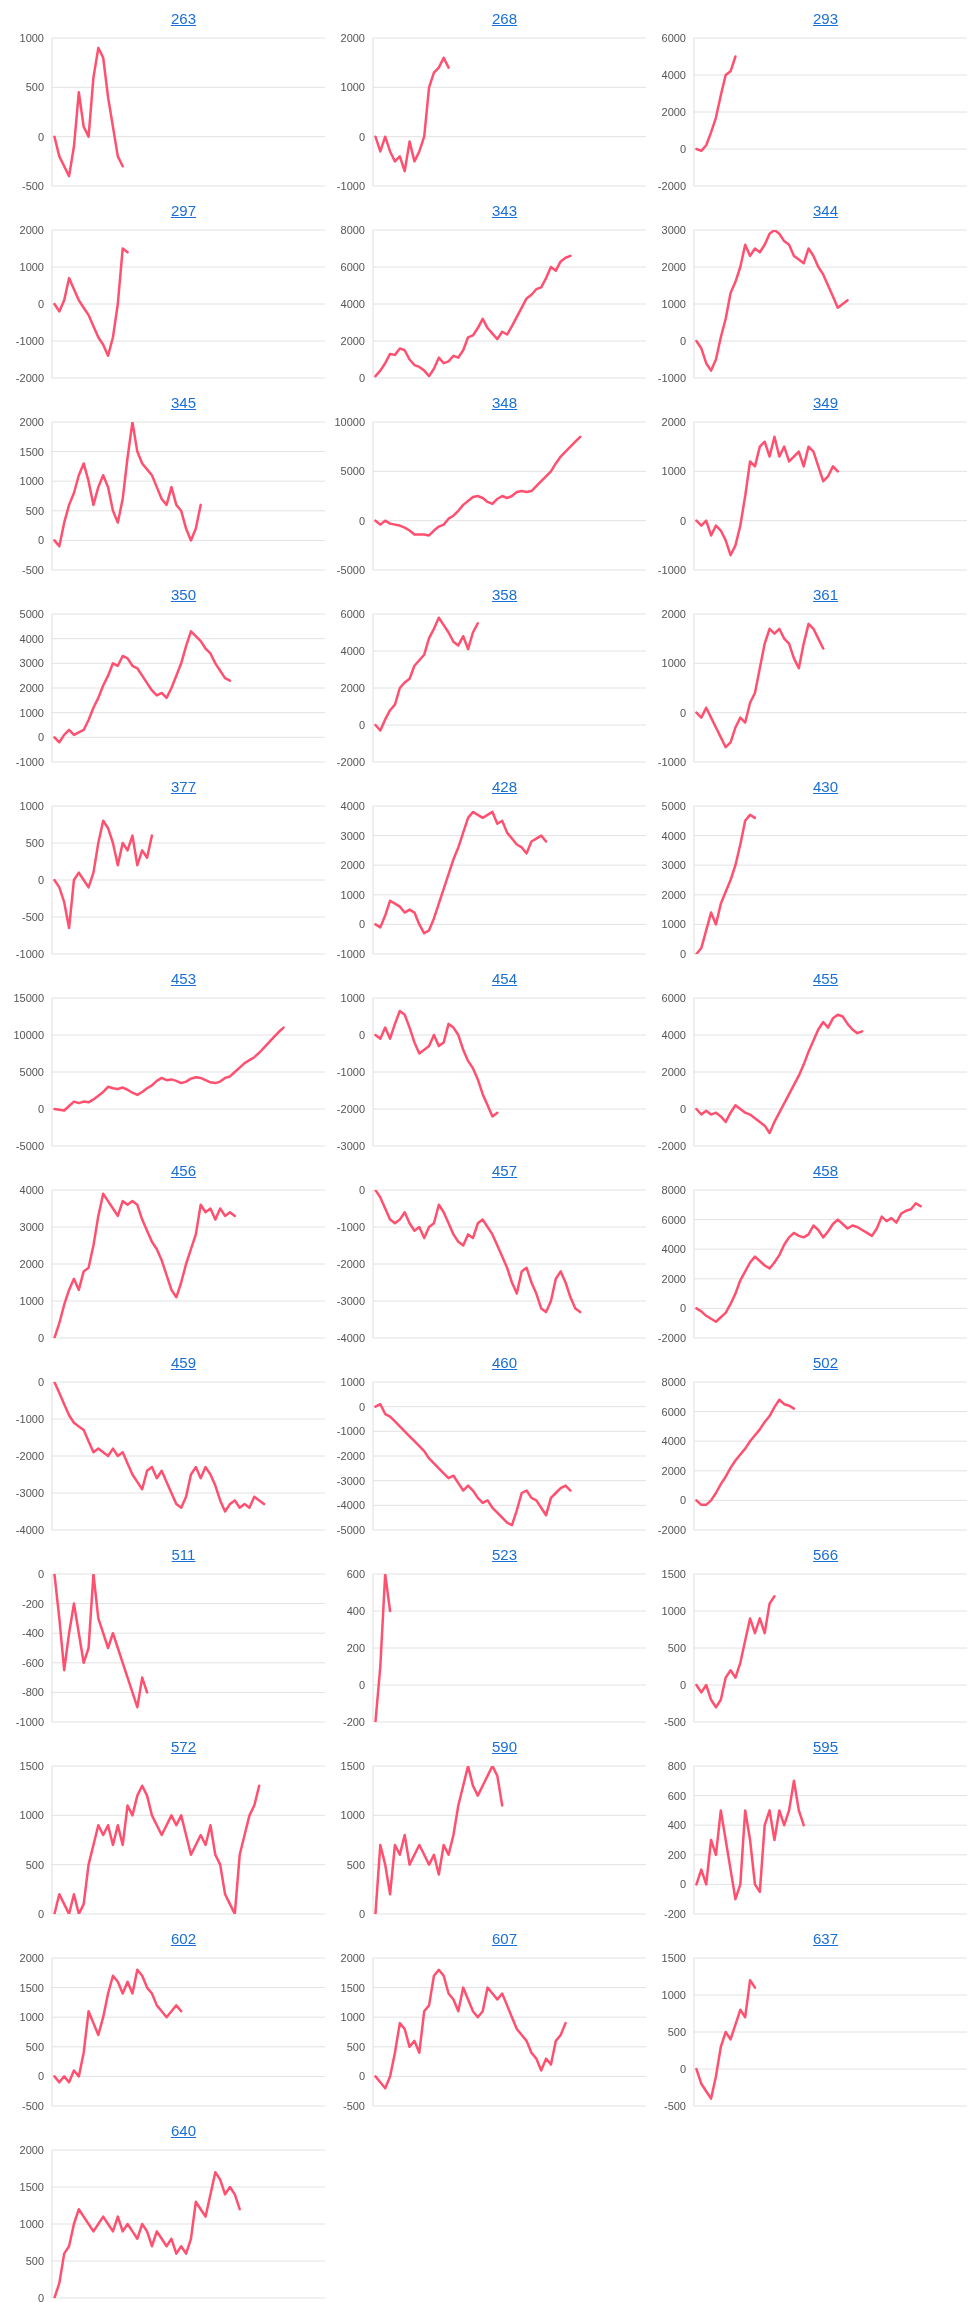 The height and width of the screenshot is (2302, 979). I want to click on chart-title: 523, so click(504, 1555).